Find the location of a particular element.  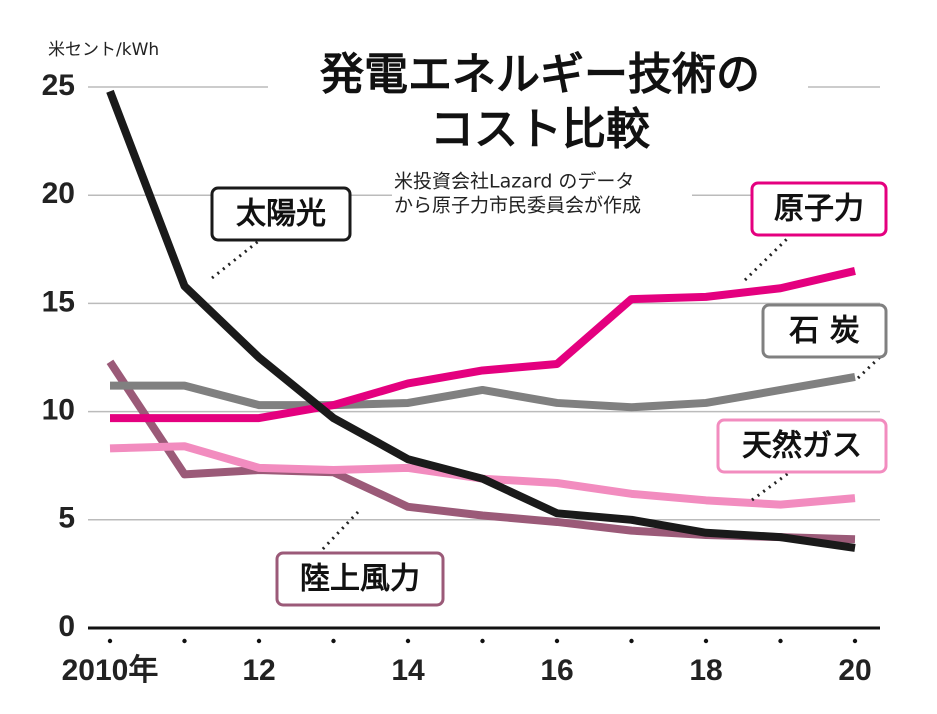

legend-label: 陸上風力 is located at coordinates (360, 579).